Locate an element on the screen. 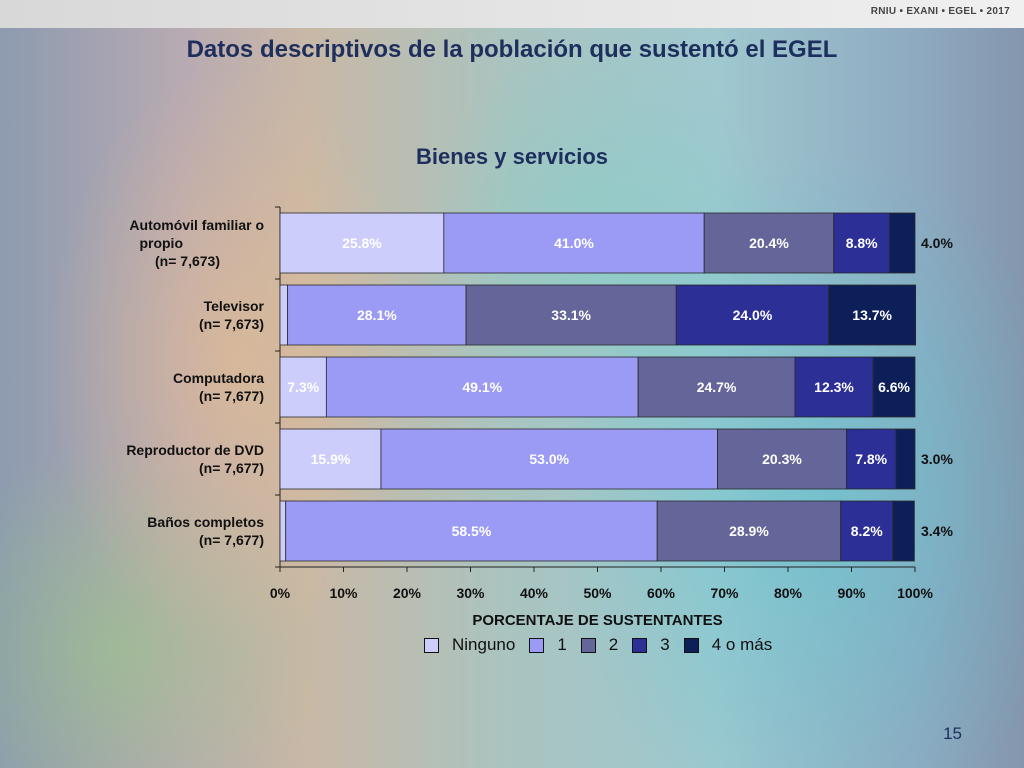 The image size is (1024, 768). data-label: 24.7% is located at coordinates (717, 387).